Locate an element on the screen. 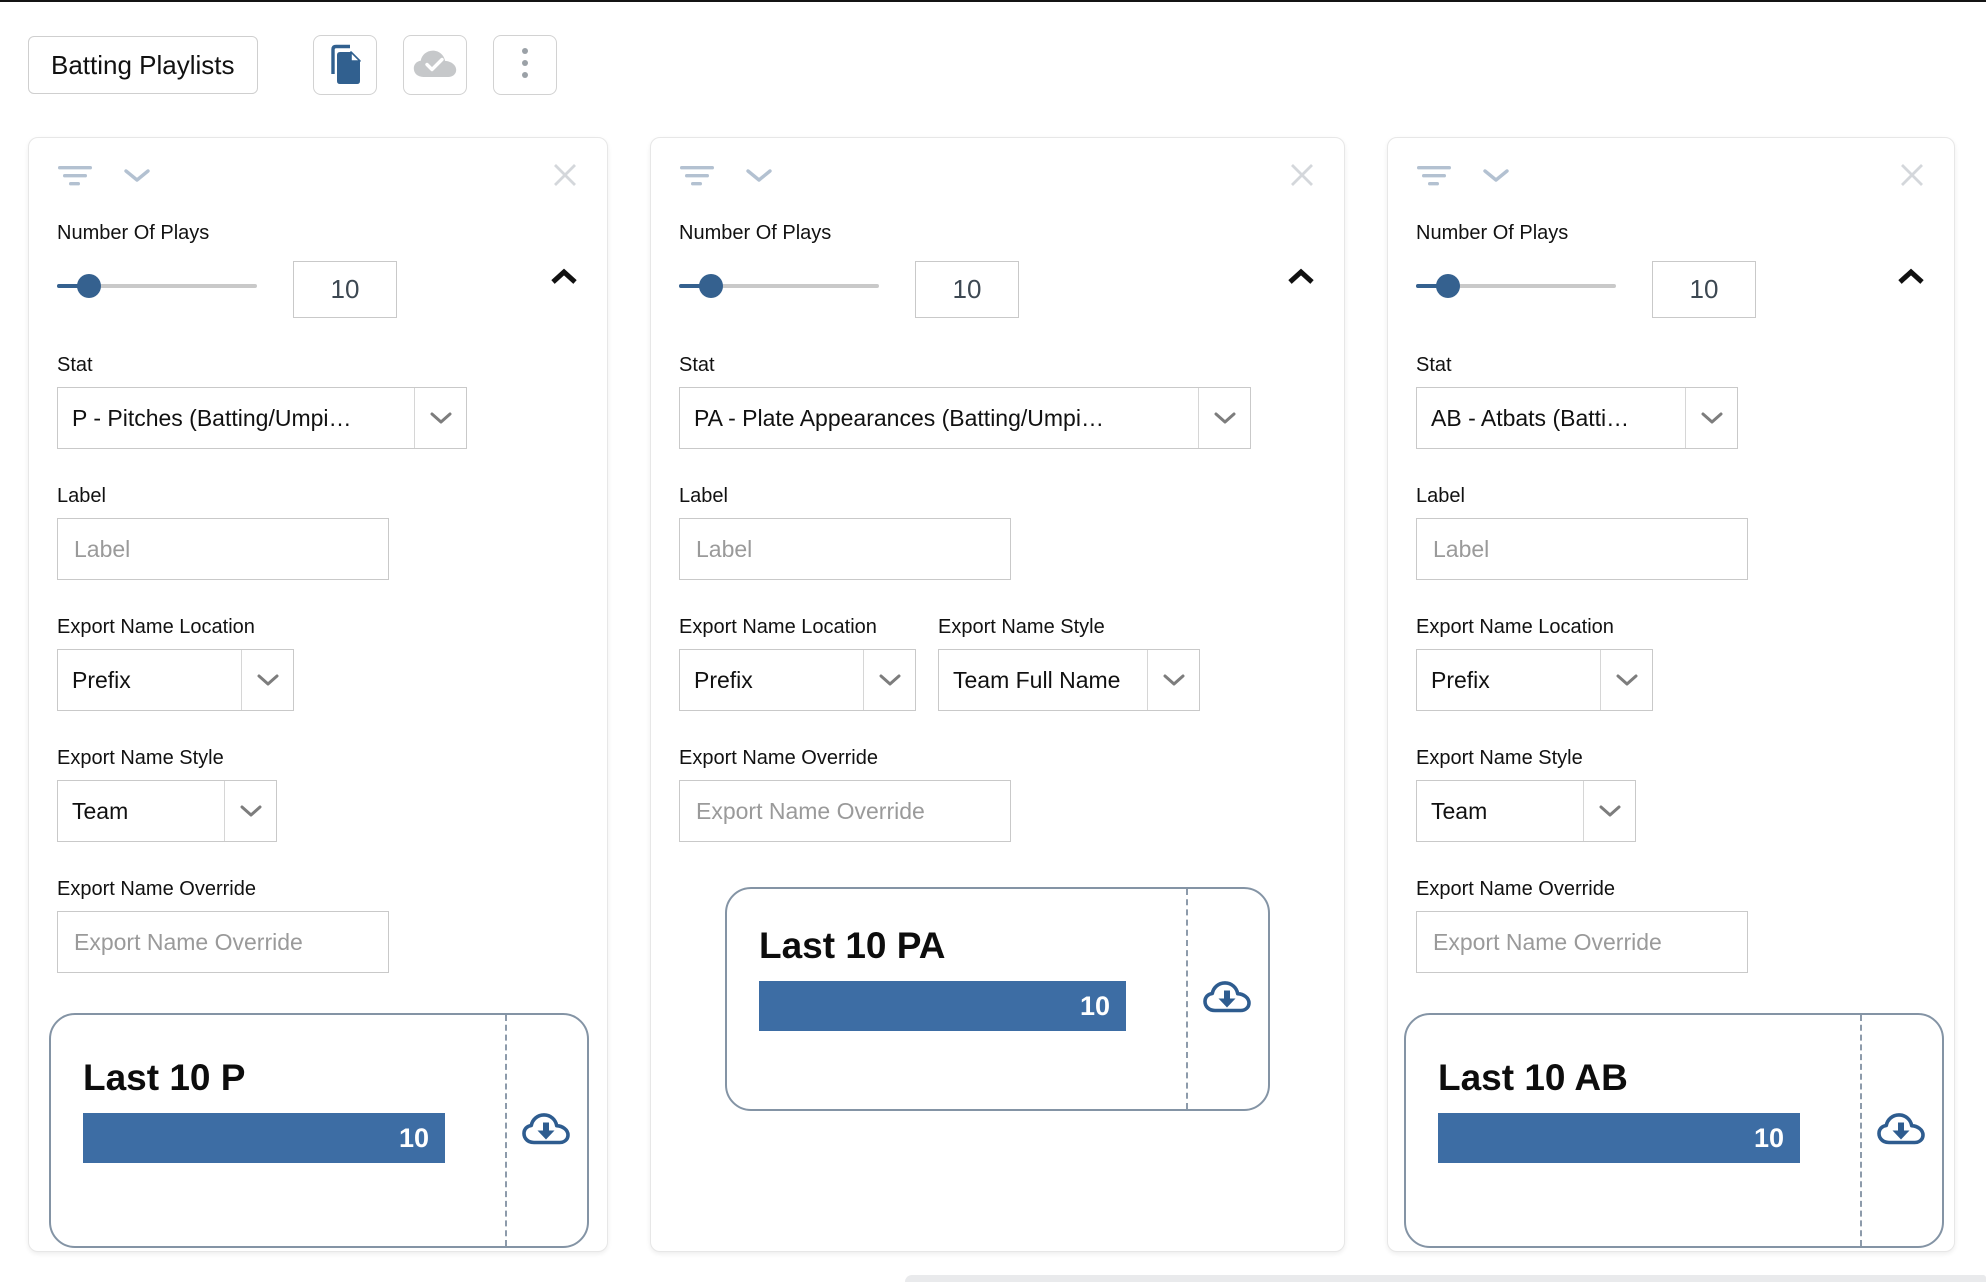 This screenshot has height=1282, width=1986. copy-pages-icon is located at coordinates (345, 65).